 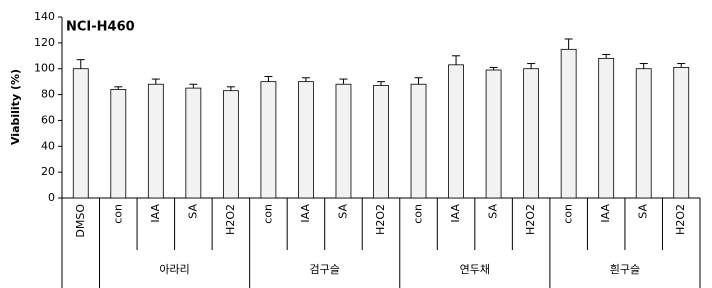 What do you see at coordinates (44, 42) in the screenshot?
I see `y-tick-label: 120` at bounding box center [44, 42].